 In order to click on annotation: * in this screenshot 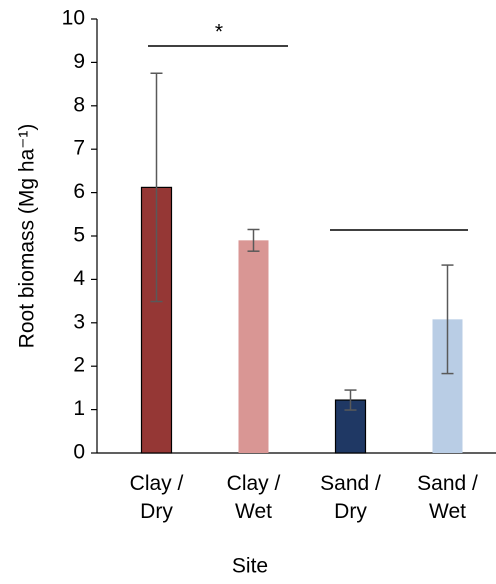, I will do `click(219, 32)`.